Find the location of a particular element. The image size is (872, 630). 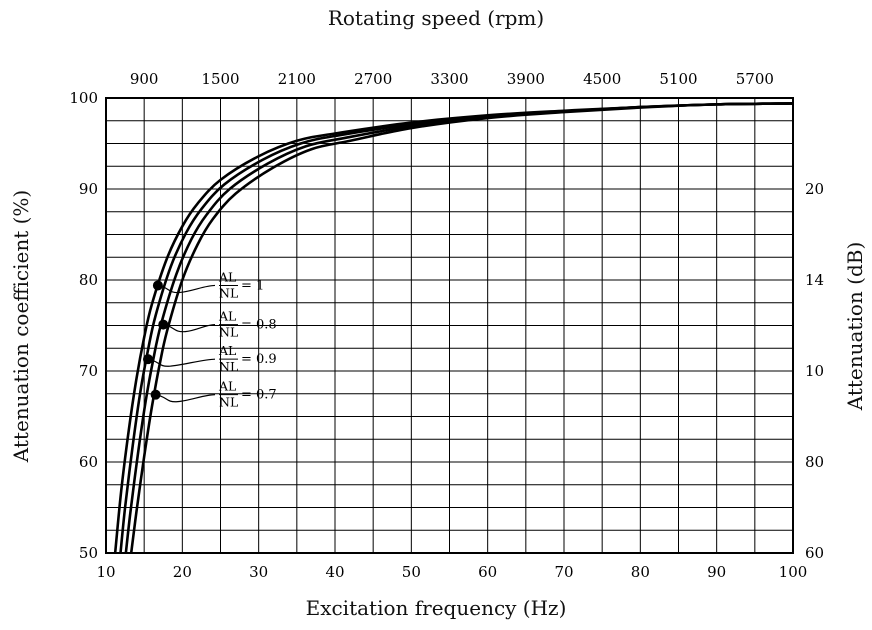

top-tick-label: 2700 is located at coordinates (373, 79).